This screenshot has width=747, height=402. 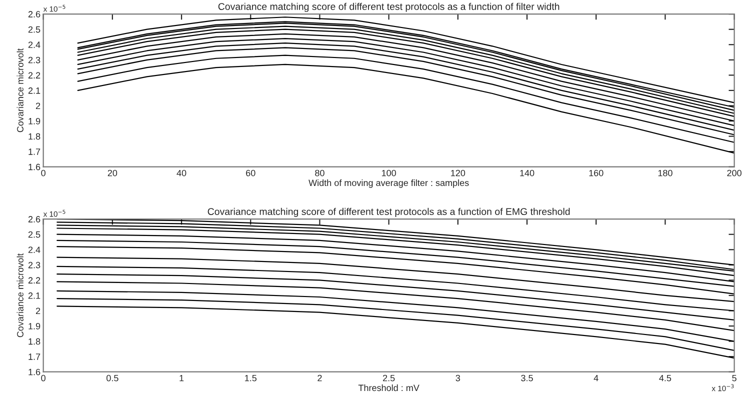 I want to click on x-tick-label: 4.5, so click(x=665, y=378).